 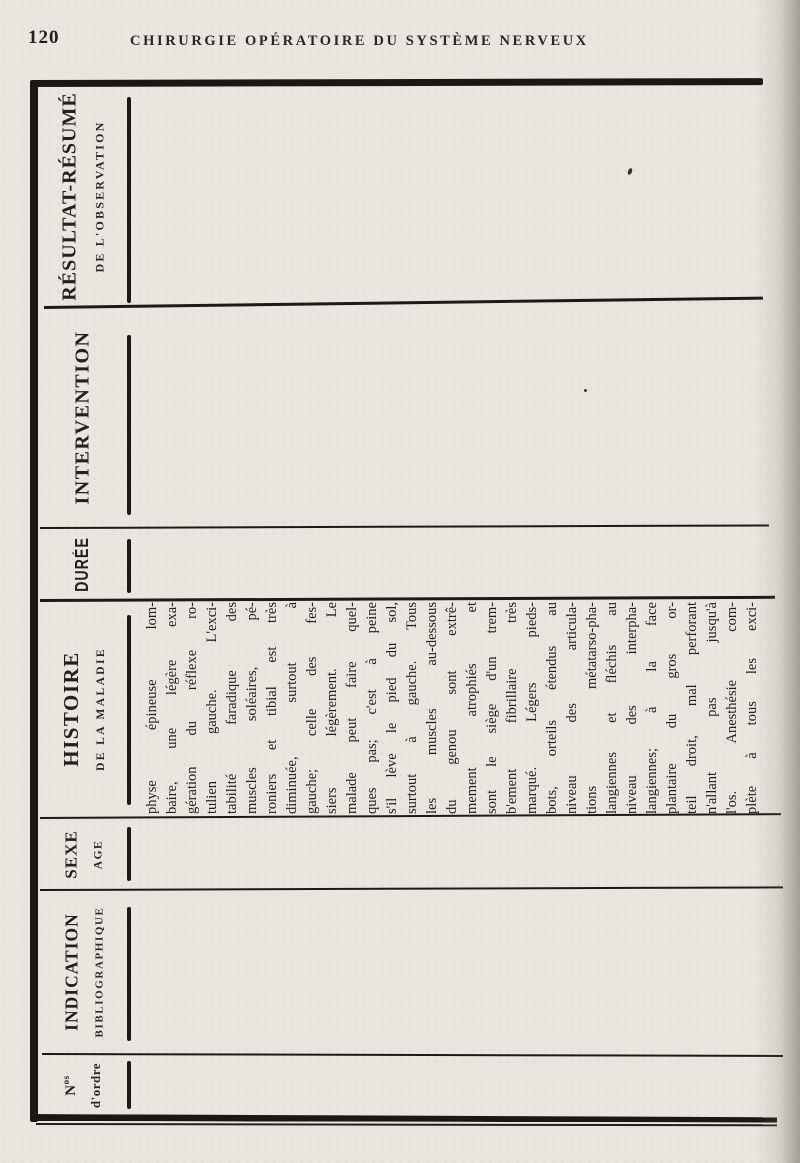 What do you see at coordinates (410, 816) in the screenshot?
I see `row-separator-histoire-sexe` at bounding box center [410, 816].